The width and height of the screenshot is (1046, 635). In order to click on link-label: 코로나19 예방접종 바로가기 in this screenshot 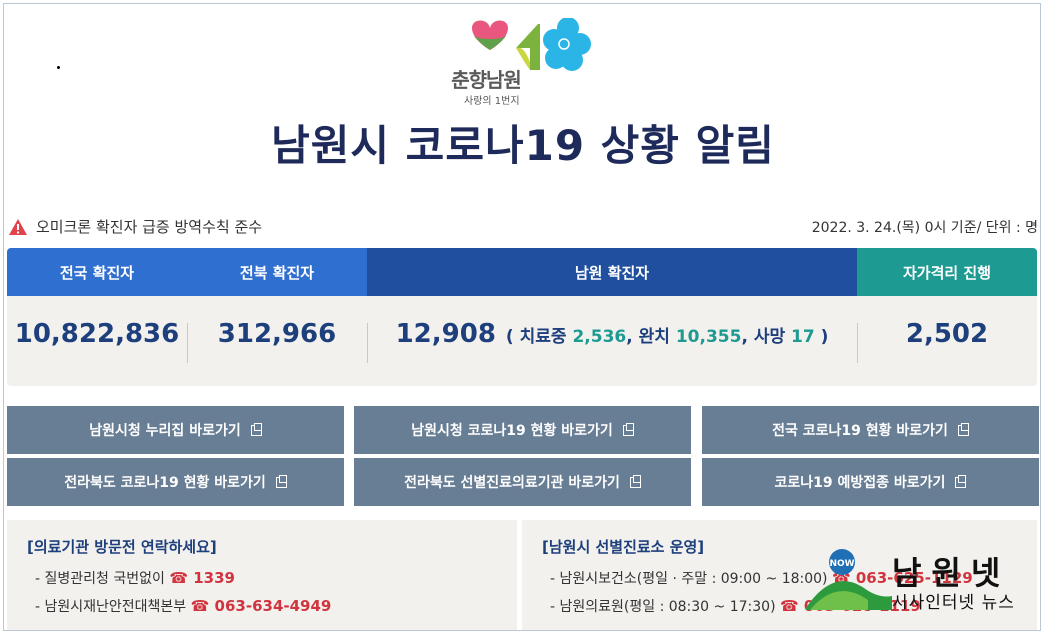, I will do `click(860, 483)`.